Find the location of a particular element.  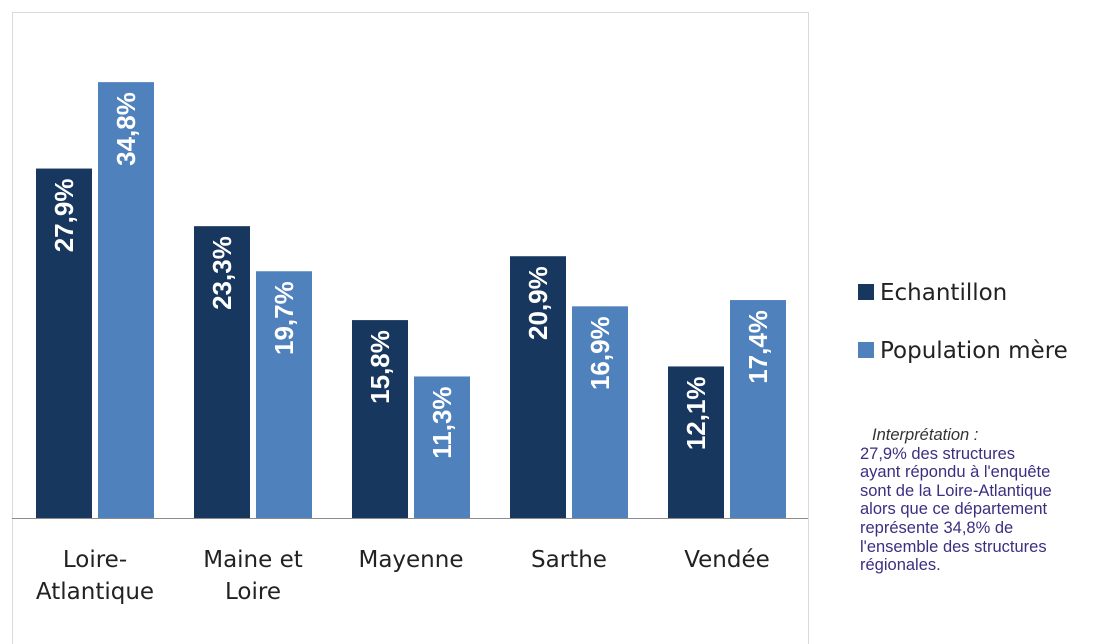

annotation-line: alors que ce département is located at coordinates (954, 509).